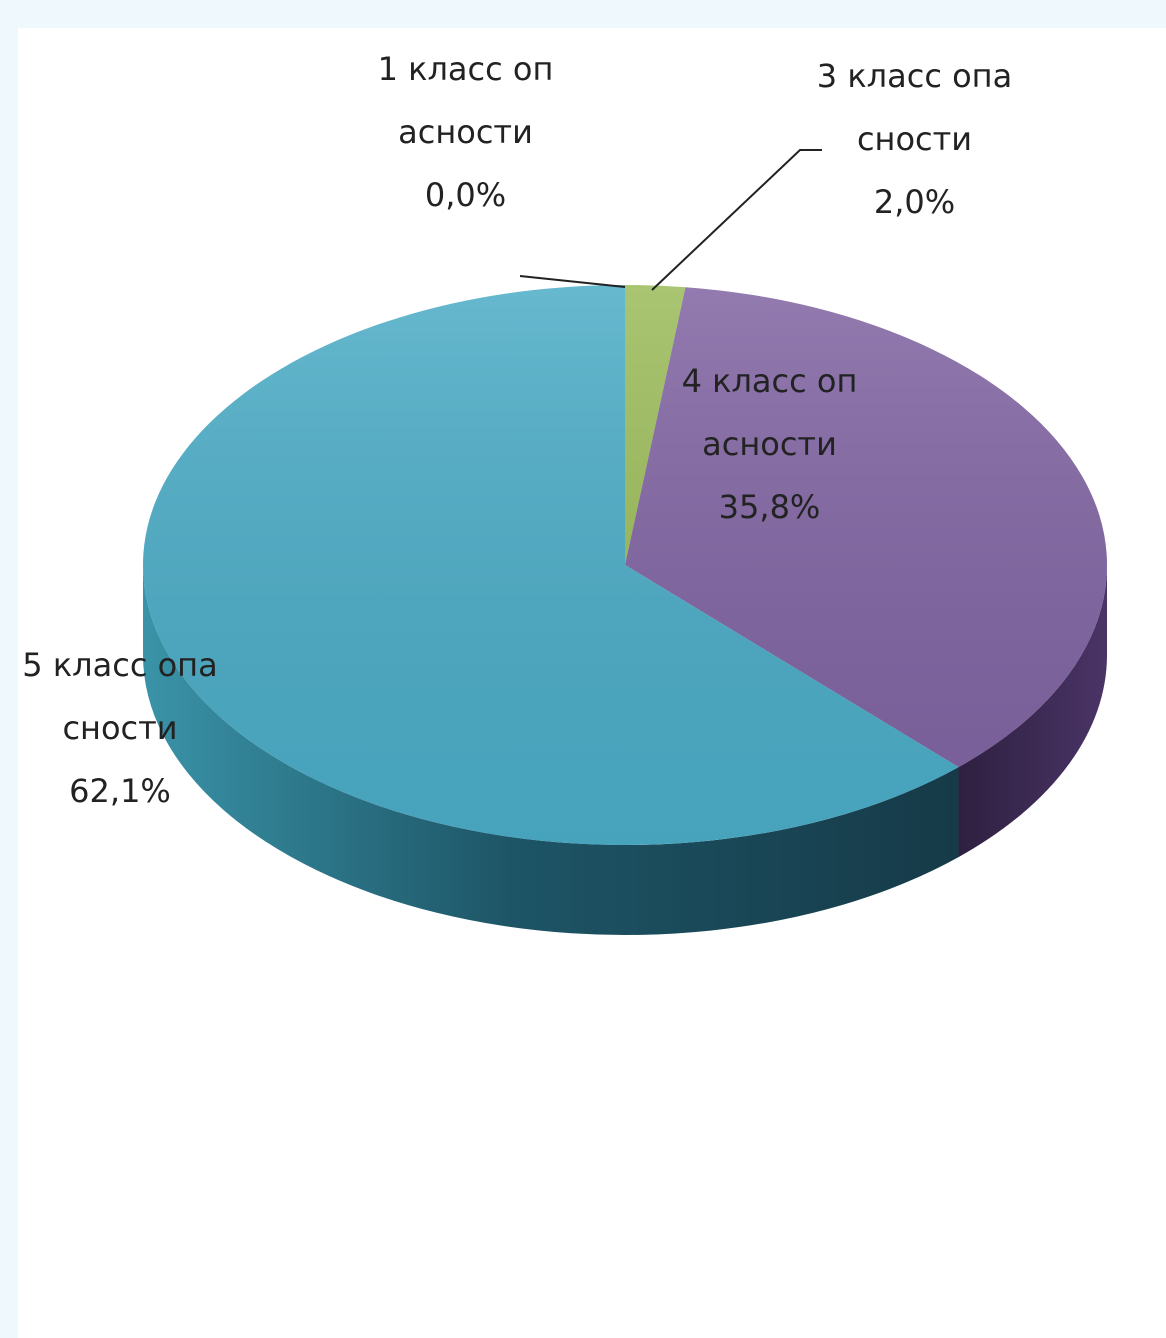 The height and width of the screenshot is (1338, 1166). What do you see at coordinates (914, 107) in the screenshot?
I see `category-label: 3 класс опасности` at bounding box center [914, 107].